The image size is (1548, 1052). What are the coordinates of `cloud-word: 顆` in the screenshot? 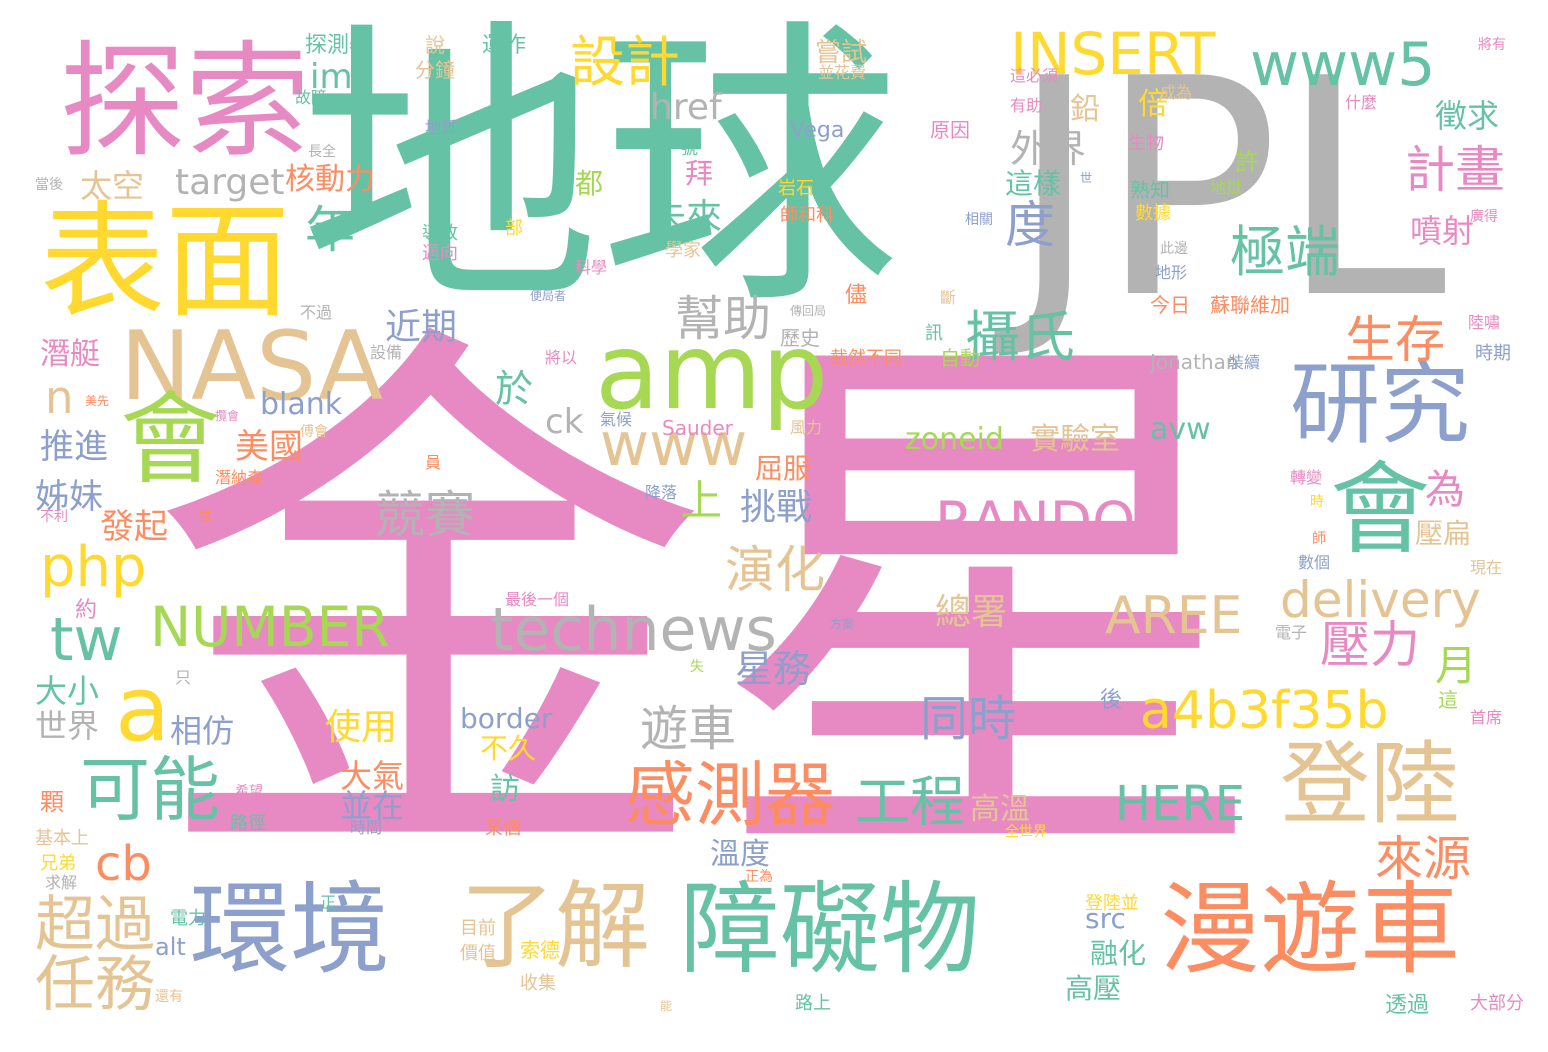 It's located at (52, 802).